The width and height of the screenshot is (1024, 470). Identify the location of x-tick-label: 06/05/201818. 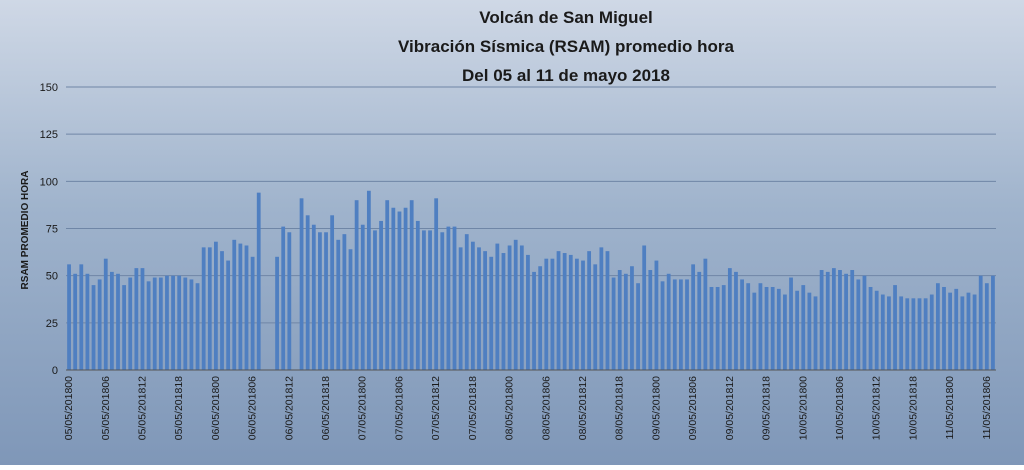
(326, 408).